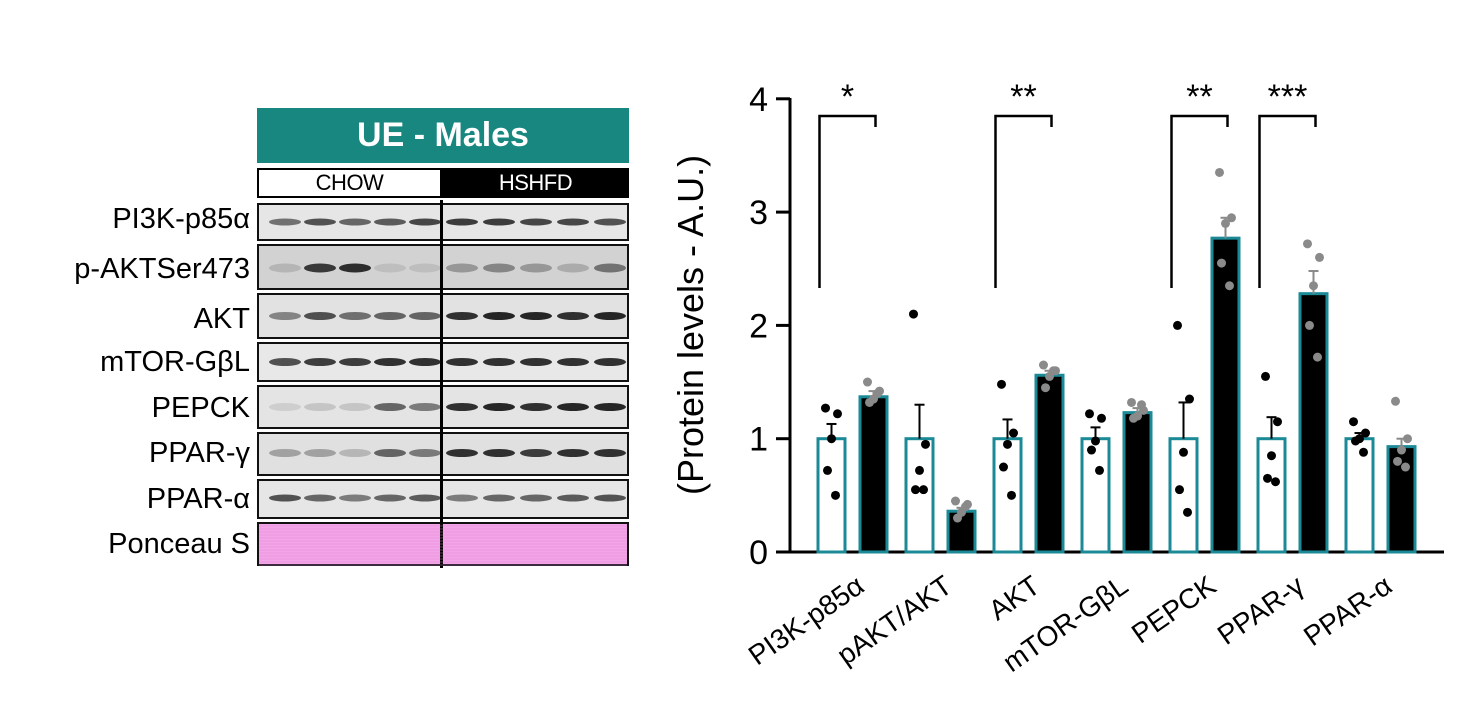 This screenshot has width=1464, height=713. Describe the element at coordinates (1199, 97) in the screenshot. I see `significance-label: **` at that location.